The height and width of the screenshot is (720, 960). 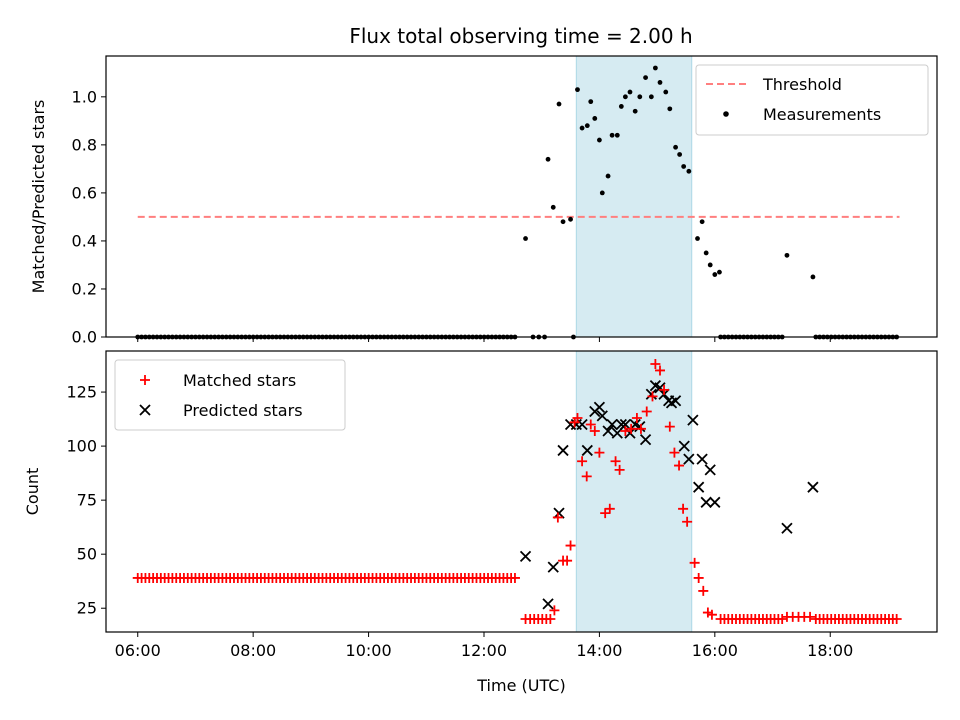 I want to click on chart-title: Flux total observing time = 2.00 h, so click(x=520, y=36).